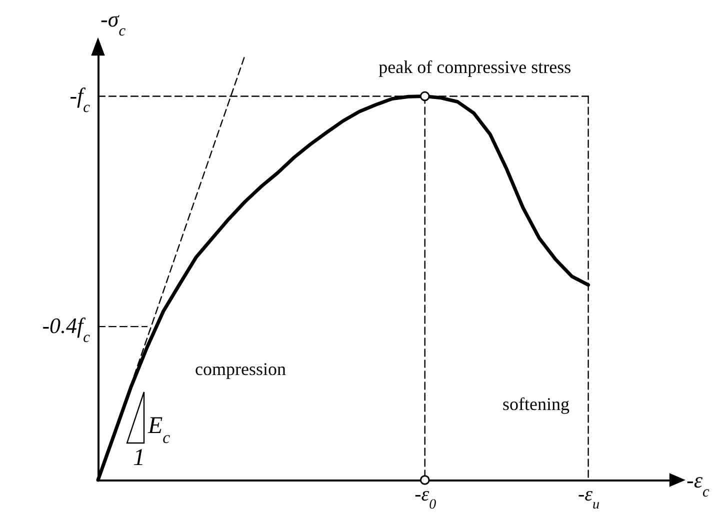  I want to click on y-axis-title: -σ$_{c}$, so click(113, 22).